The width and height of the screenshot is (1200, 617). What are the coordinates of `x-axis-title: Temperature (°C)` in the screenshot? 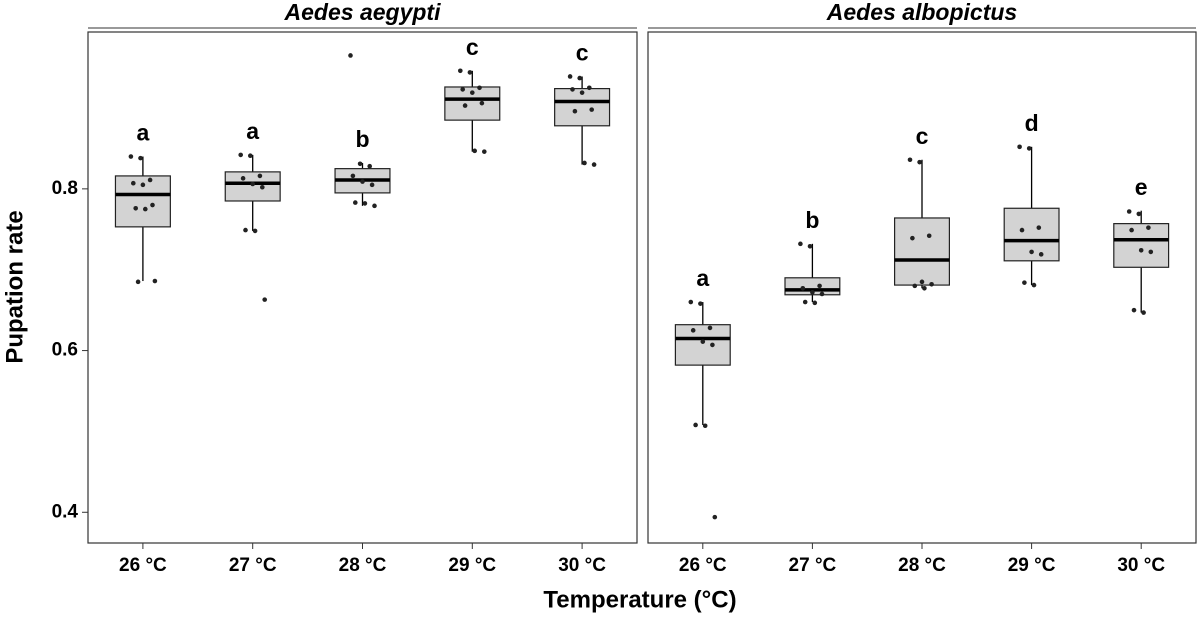 It's located at (639, 599).